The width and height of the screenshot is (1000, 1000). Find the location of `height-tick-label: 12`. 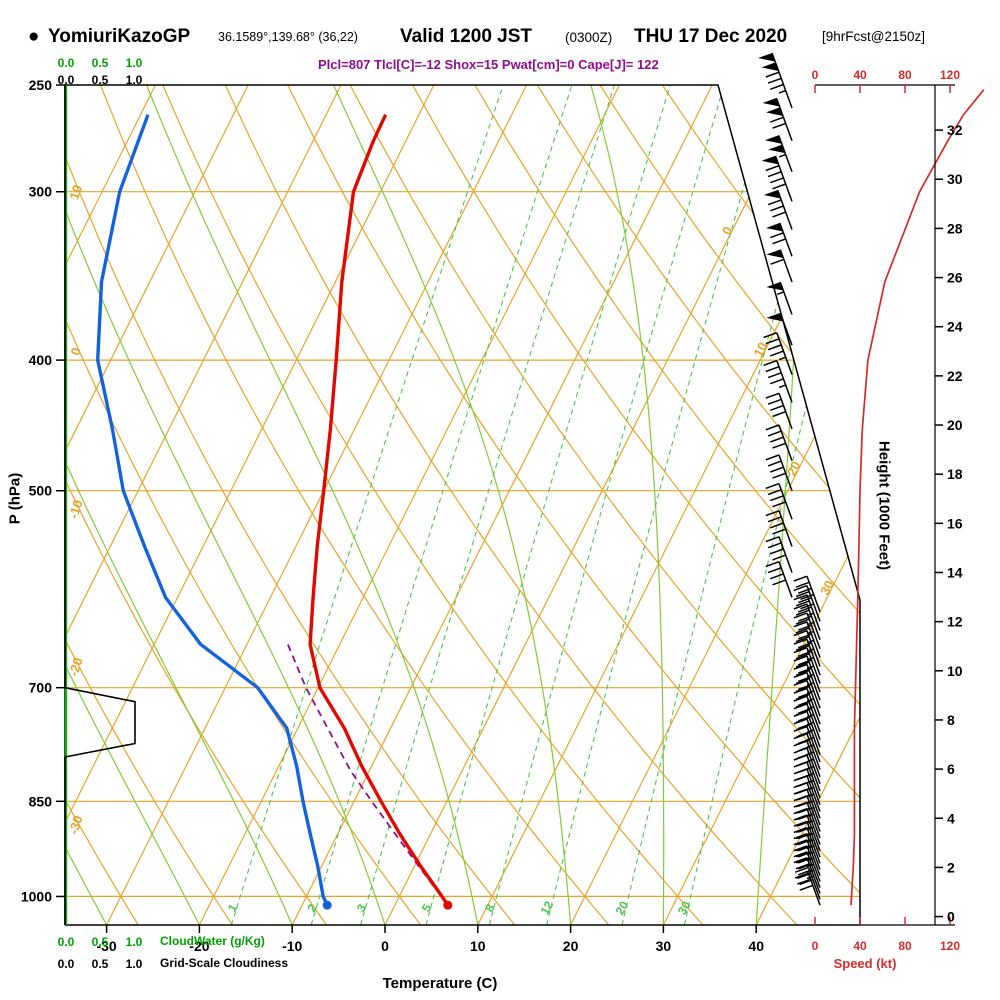

height-tick-label: 12 is located at coordinates (955, 622).